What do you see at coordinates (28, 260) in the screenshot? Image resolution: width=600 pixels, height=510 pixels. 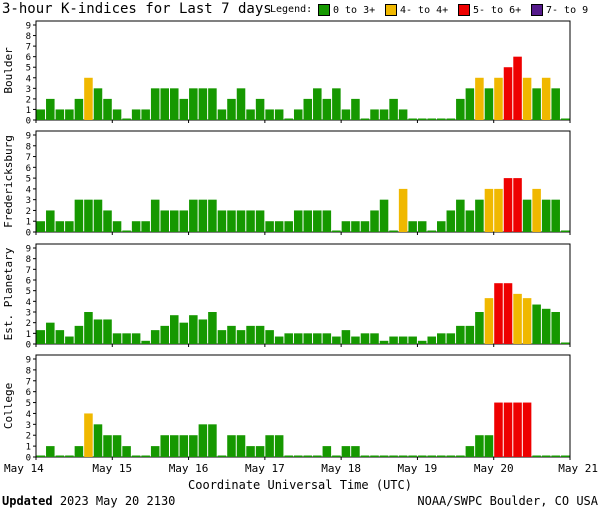 I see `y-tick-label: 8` at bounding box center [28, 260].